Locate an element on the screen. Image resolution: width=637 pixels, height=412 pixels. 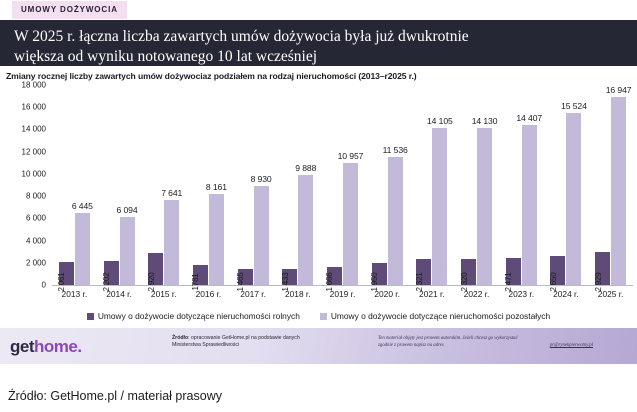
bar-pozostalych: 6 094 is located at coordinates (127, 245).